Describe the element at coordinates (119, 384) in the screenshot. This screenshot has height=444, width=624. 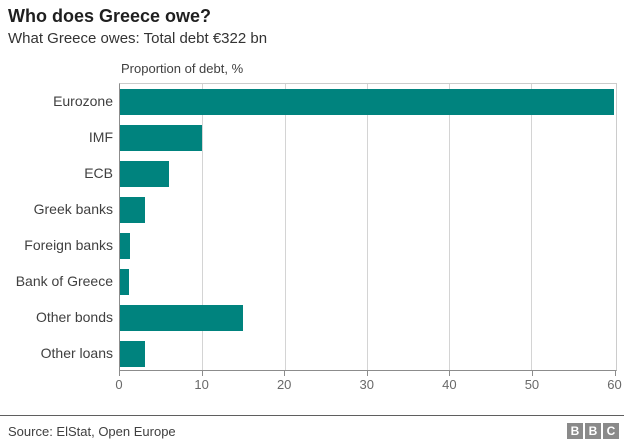
I see `x-tick-label: 0` at that location.